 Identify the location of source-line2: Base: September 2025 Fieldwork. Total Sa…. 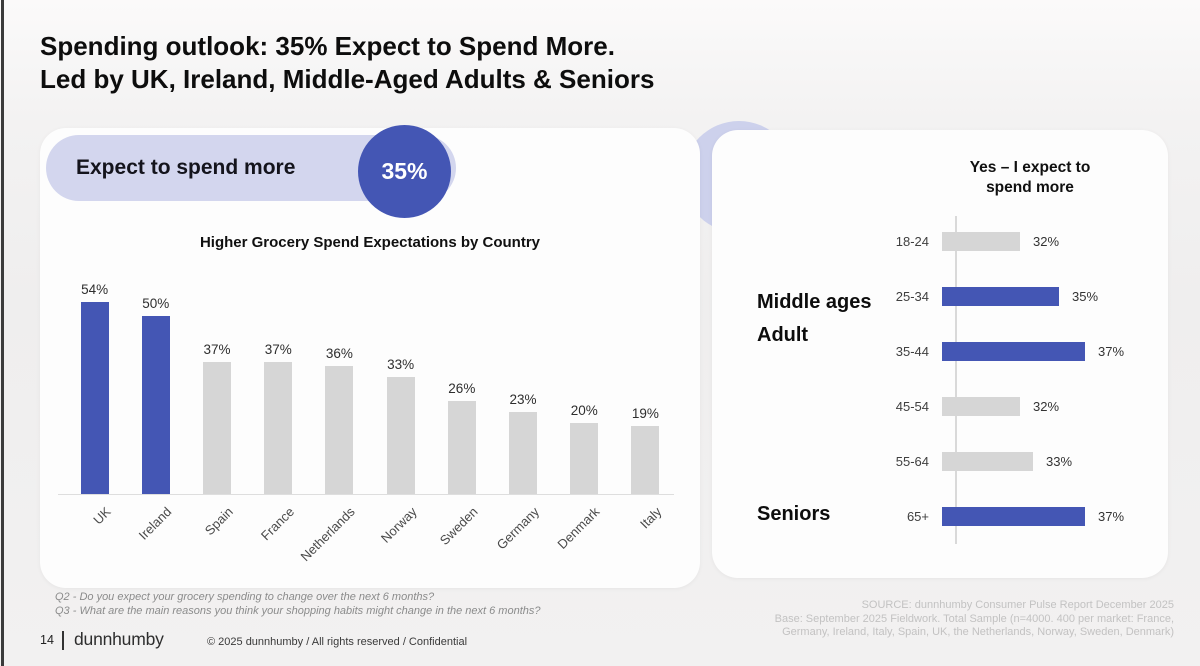
(974, 618).